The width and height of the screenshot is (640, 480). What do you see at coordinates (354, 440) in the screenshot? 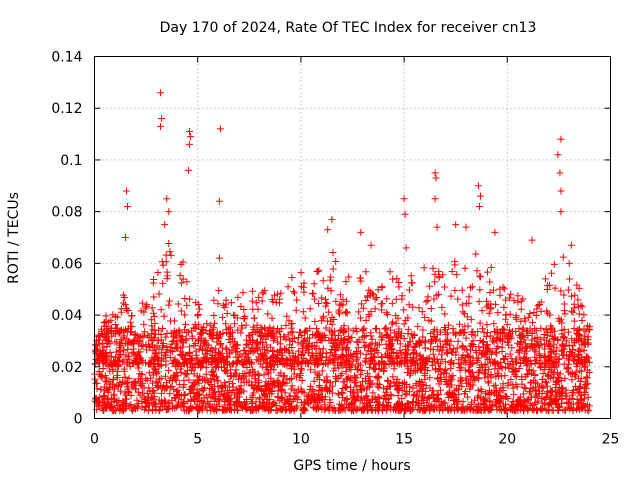
I see `x-tick-labels: 0 5 10 15 20 25` at bounding box center [354, 440].